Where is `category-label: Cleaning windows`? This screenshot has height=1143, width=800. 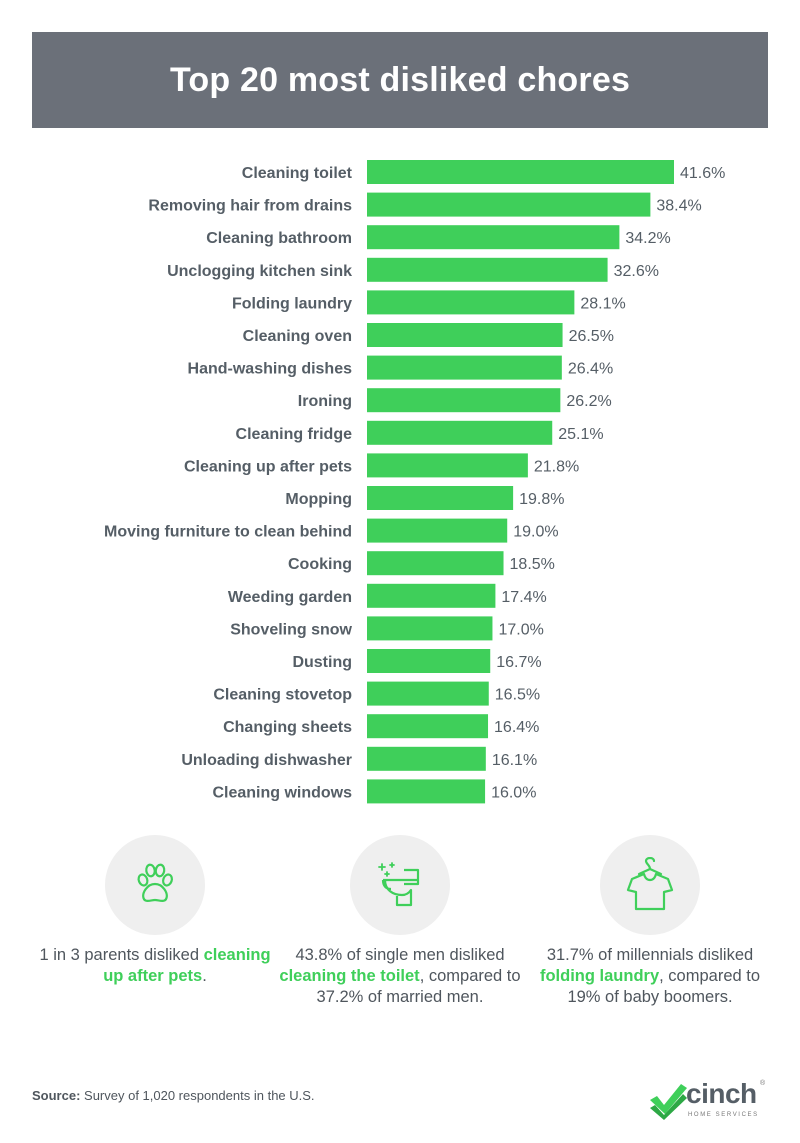
category-label: Cleaning windows is located at coordinates (282, 792).